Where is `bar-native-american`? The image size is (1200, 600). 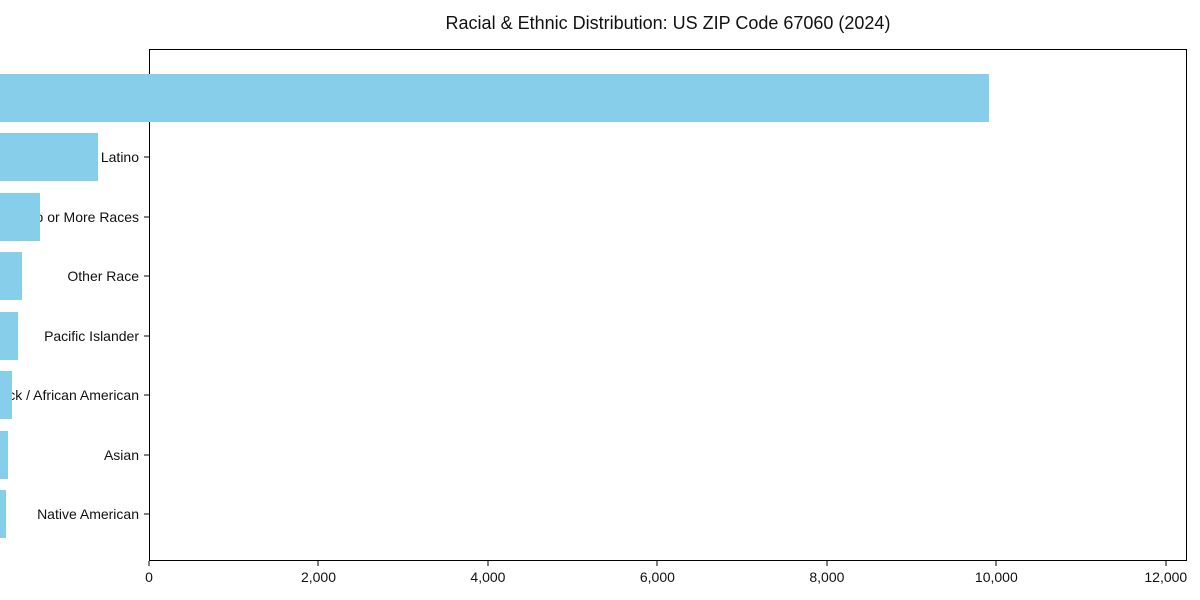 bar-native-american is located at coordinates (3, 514).